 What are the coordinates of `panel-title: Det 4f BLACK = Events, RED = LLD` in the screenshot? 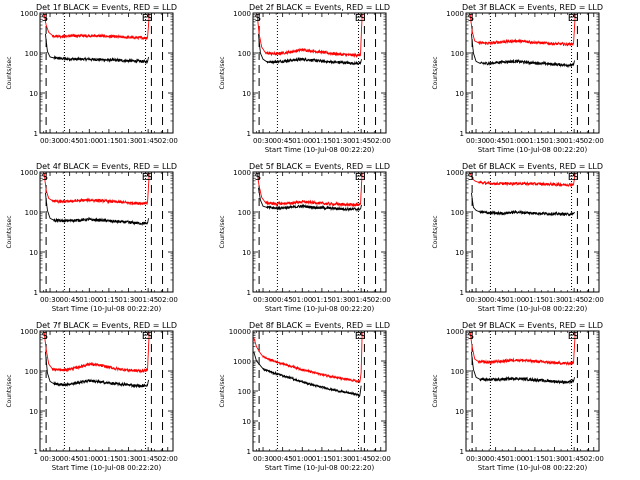 It's located at (106, 166).